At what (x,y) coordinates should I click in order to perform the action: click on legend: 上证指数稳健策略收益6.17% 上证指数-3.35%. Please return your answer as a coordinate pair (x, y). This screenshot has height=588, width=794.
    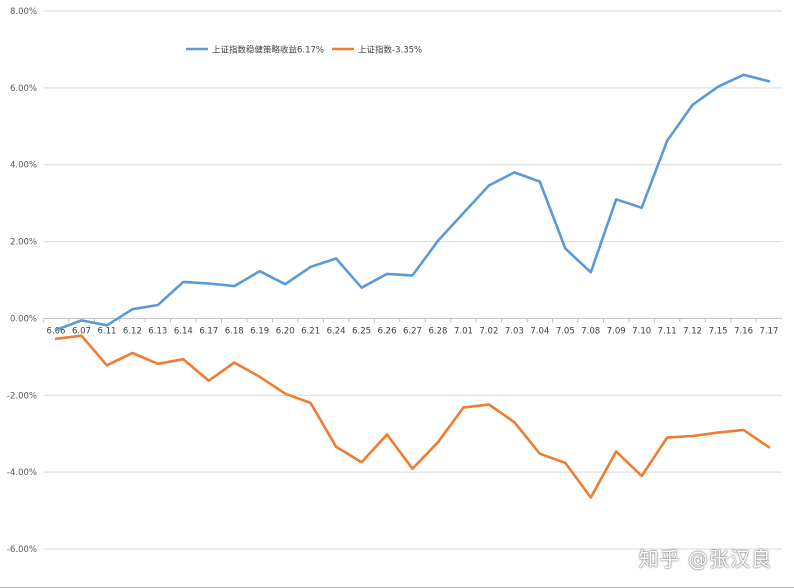
    Looking at the image, I should click on (304, 50).